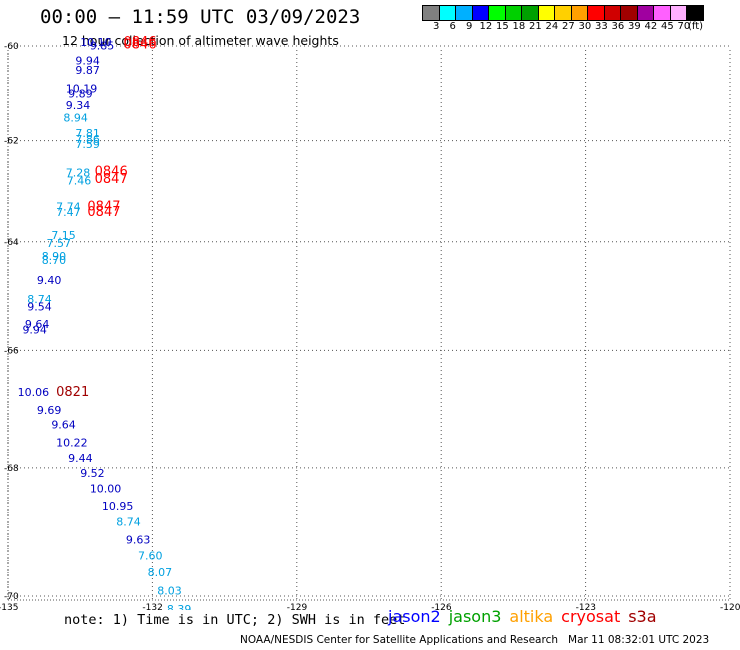 This screenshot has height=650, width=740. I want to click on wave-height-value: 7.28, so click(78, 172).